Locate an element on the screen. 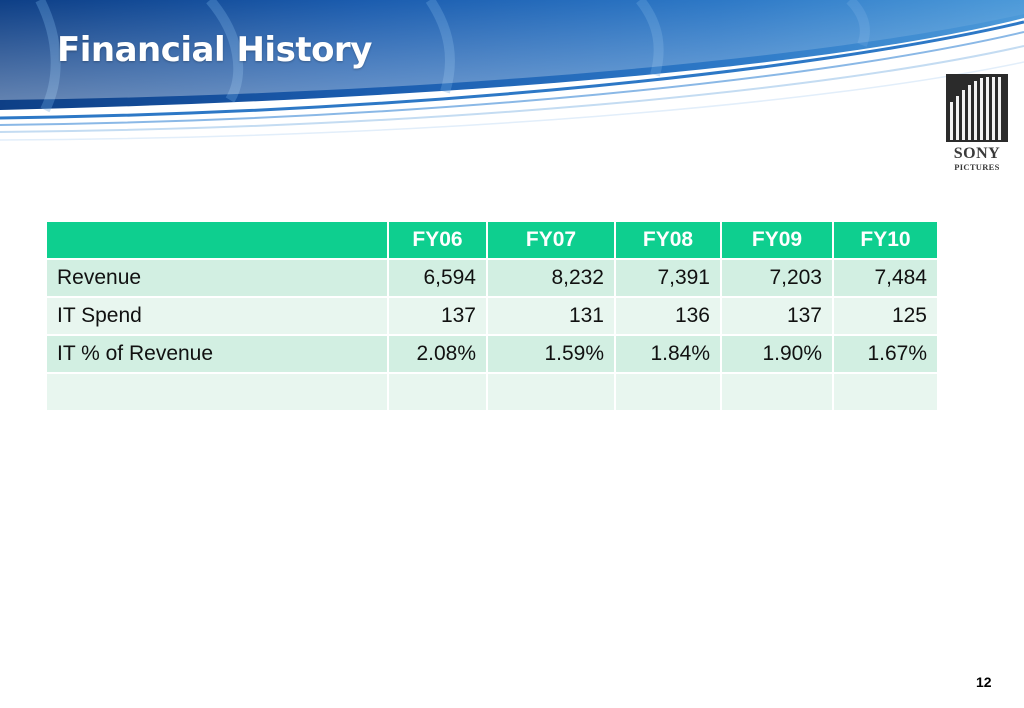  column-header: FY07 is located at coordinates (552, 241).